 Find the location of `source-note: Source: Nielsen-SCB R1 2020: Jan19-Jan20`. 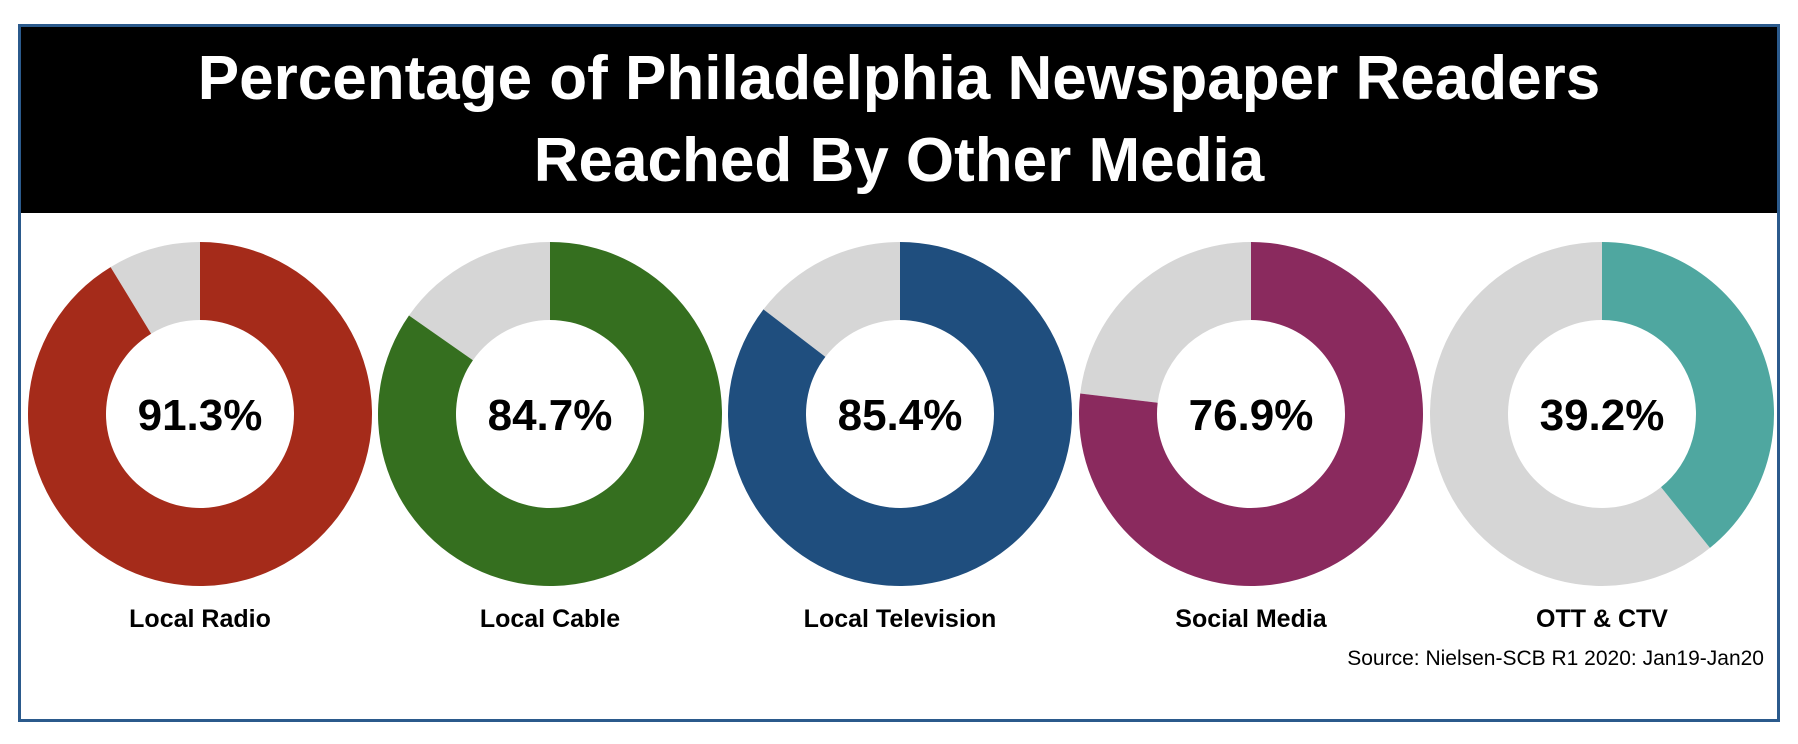

source-note: Source: Nielsen-SCB R1 2020: Jan19-Jan20 is located at coordinates (1555, 658).